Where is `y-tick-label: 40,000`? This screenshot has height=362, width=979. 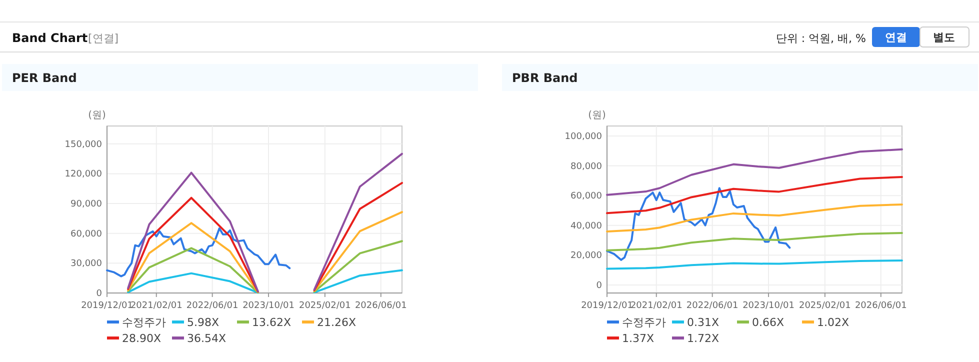 y-tick-label: 40,000 is located at coordinates (586, 226).